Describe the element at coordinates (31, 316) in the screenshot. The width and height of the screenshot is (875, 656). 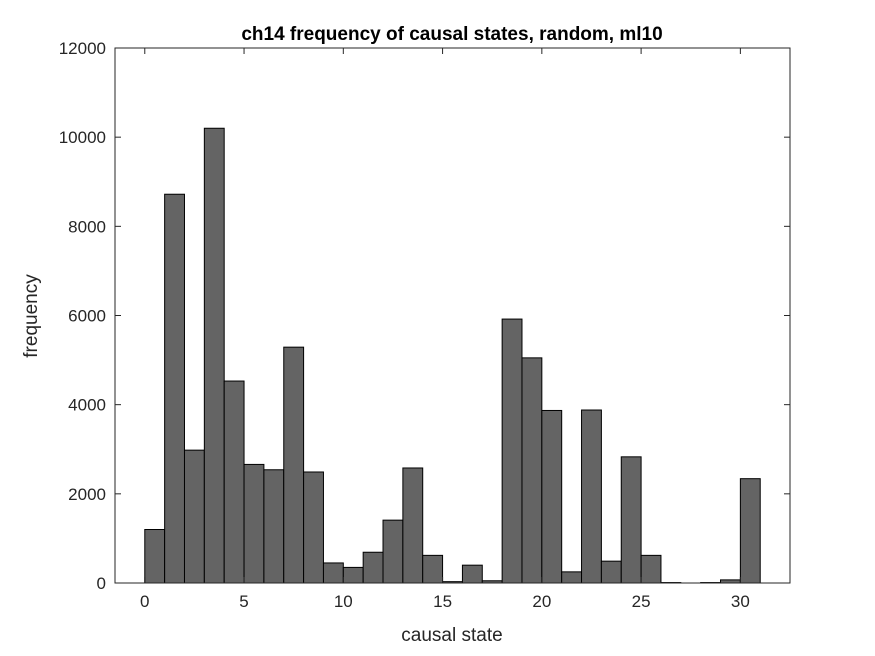
I see `y-axis-label: frequency` at that location.